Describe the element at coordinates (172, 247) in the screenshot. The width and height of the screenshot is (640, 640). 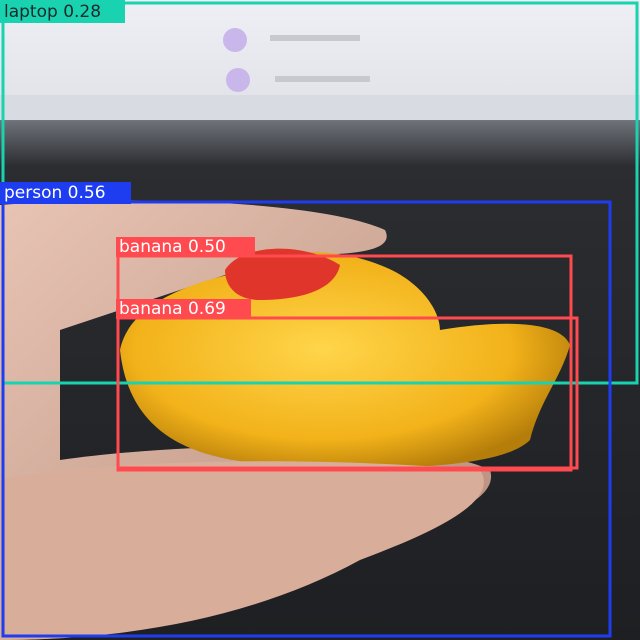
I see `detection-label: banana 0.50` at that location.